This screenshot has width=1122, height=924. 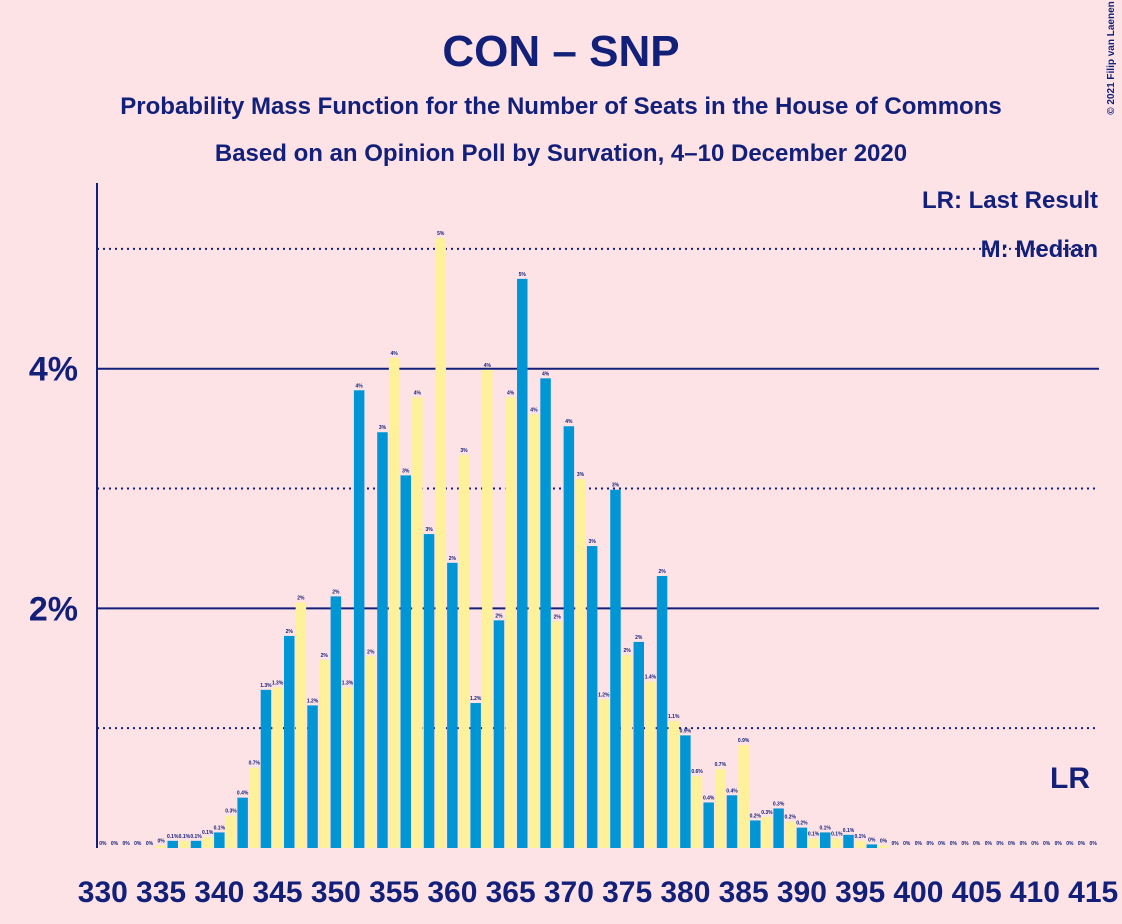 I want to click on x-tick-label: 405, so click(x=977, y=892).